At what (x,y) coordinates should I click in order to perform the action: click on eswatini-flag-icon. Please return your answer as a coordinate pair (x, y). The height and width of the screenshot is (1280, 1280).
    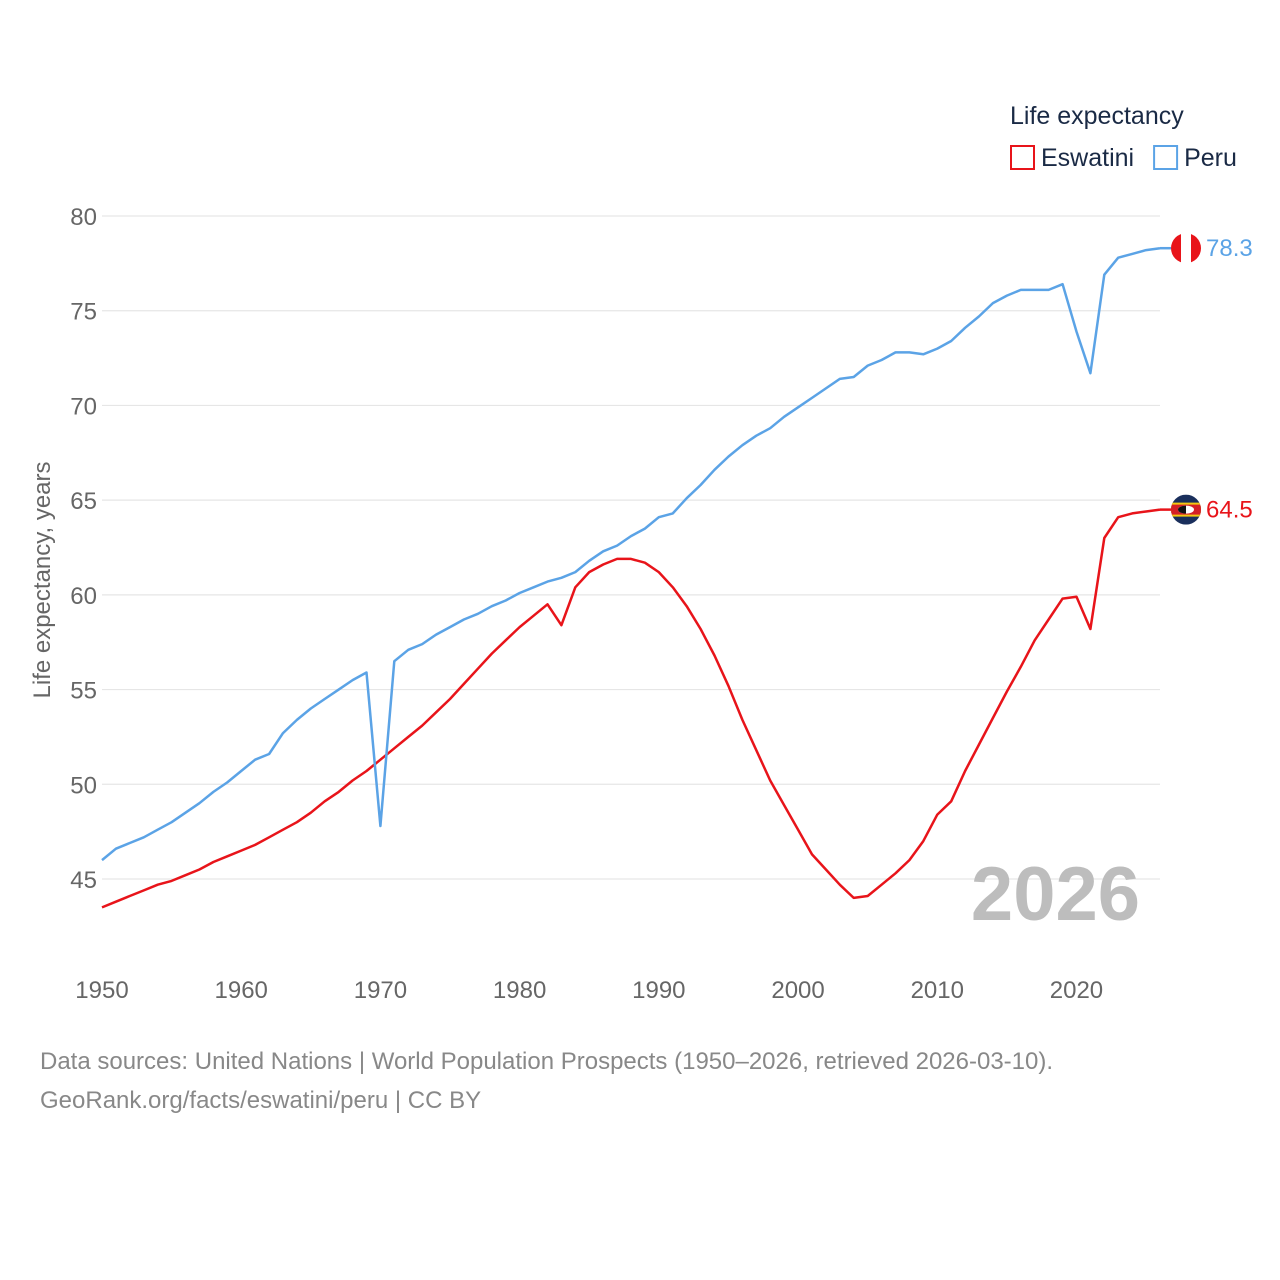
    Looking at the image, I should click on (1186, 509).